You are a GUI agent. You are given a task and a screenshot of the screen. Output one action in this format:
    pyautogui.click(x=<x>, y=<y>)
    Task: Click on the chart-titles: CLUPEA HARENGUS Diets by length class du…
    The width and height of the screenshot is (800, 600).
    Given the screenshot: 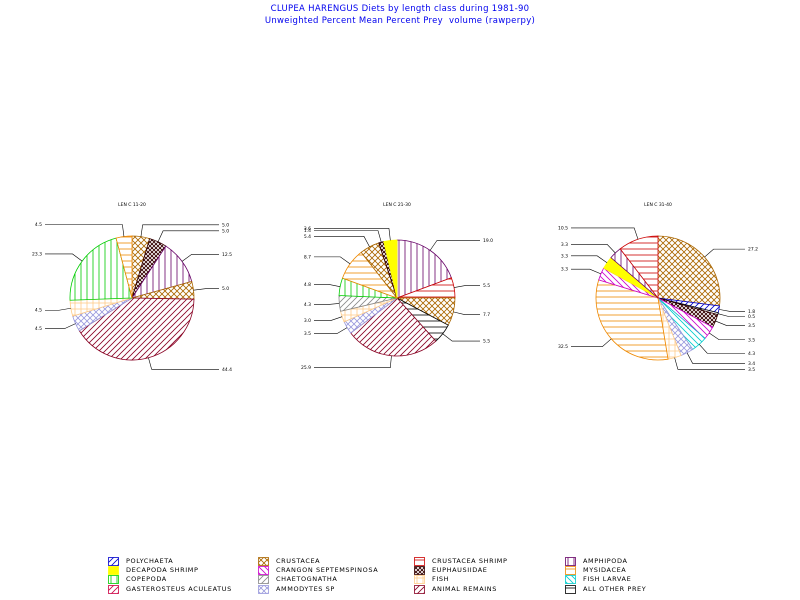 What is the action you would take?
    pyautogui.click(x=400, y=15)
    